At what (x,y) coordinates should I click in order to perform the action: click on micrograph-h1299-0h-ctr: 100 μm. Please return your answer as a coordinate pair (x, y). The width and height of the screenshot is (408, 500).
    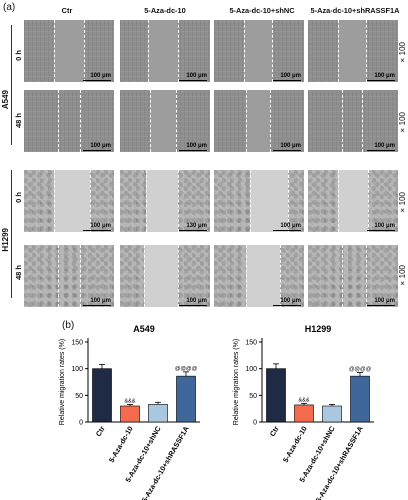
    Looking at the image, I should click on (69, 201).